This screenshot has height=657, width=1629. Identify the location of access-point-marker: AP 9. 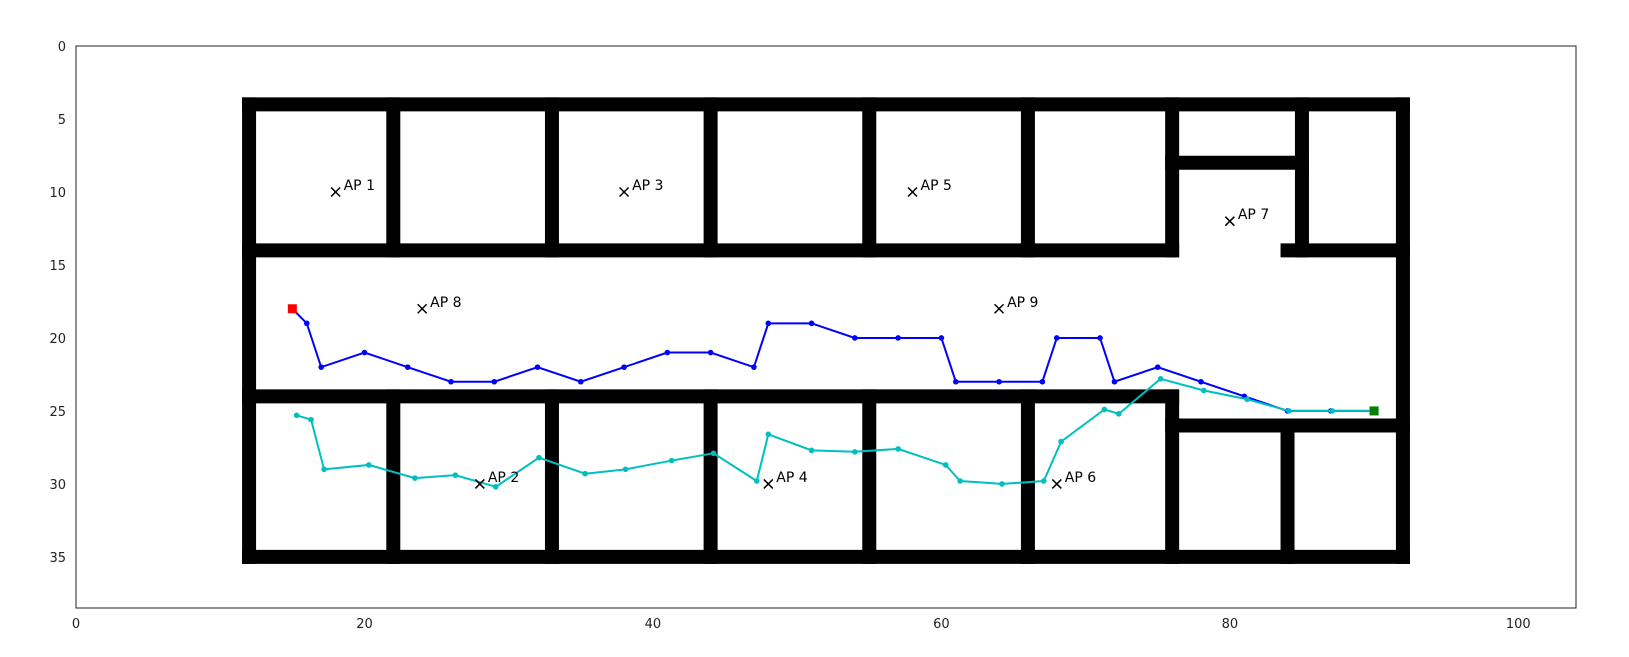
(1016, 304).